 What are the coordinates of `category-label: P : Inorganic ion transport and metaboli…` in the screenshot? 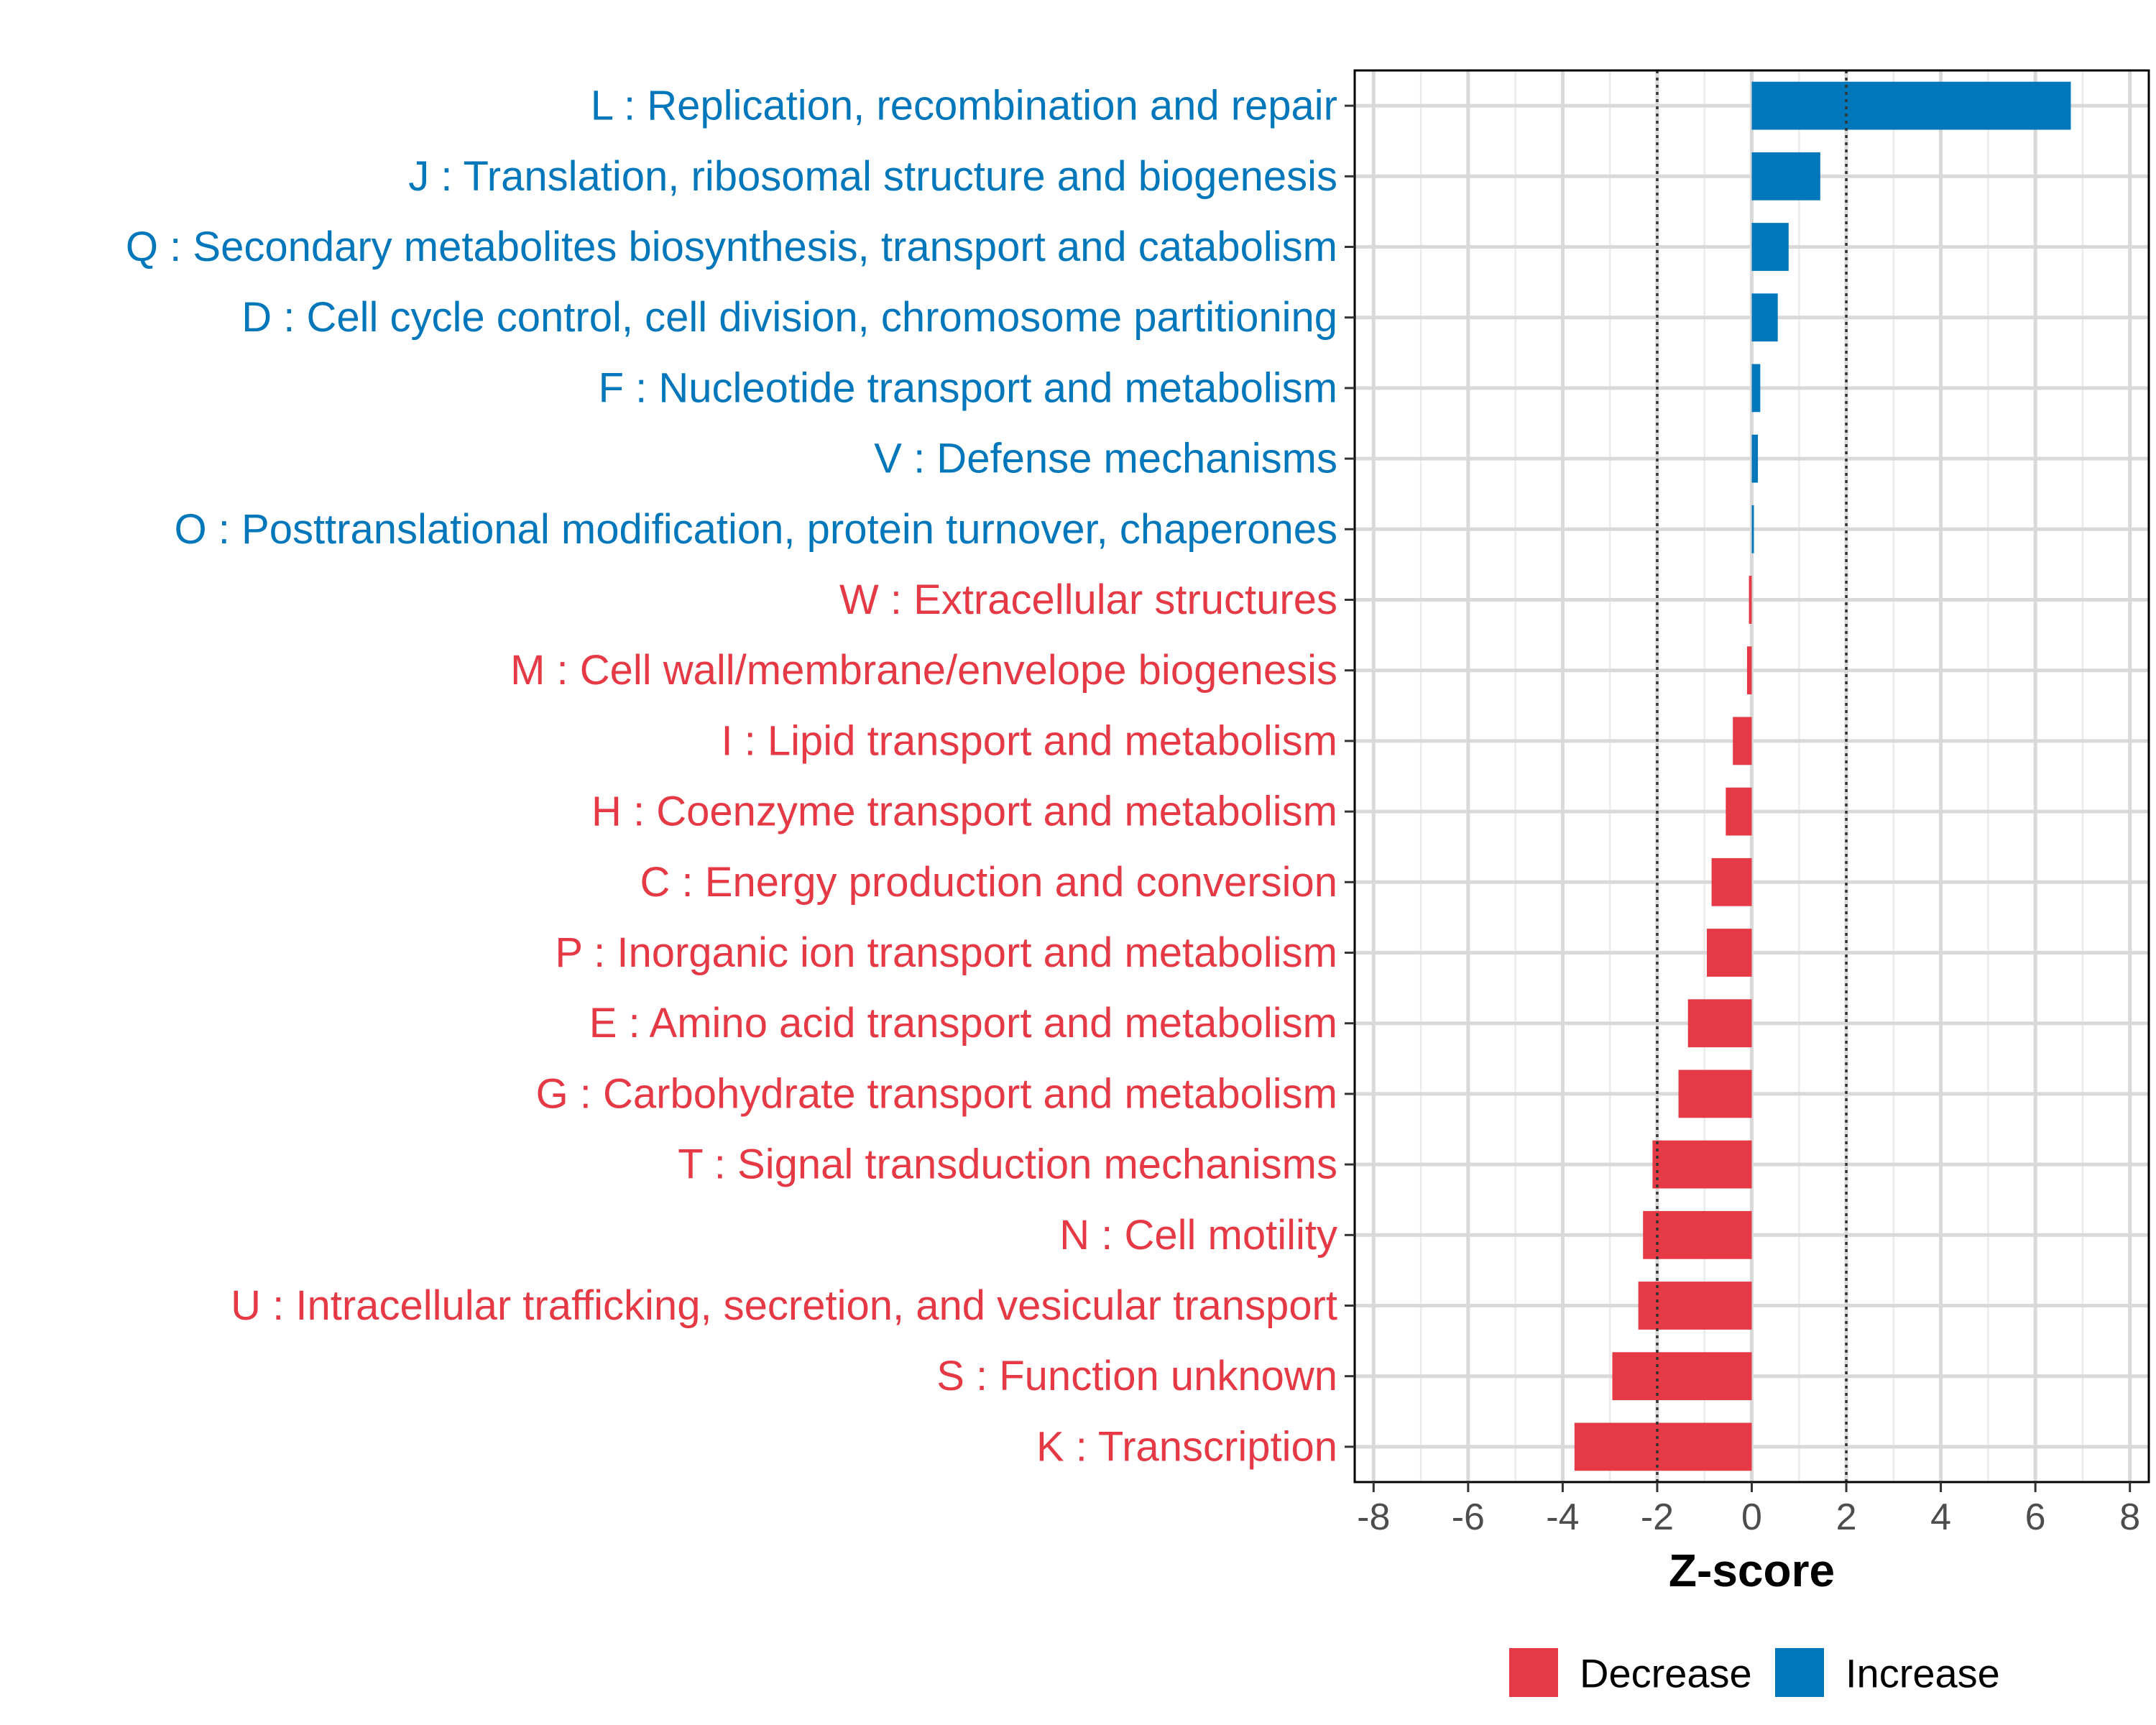 It's located at (946, 952).